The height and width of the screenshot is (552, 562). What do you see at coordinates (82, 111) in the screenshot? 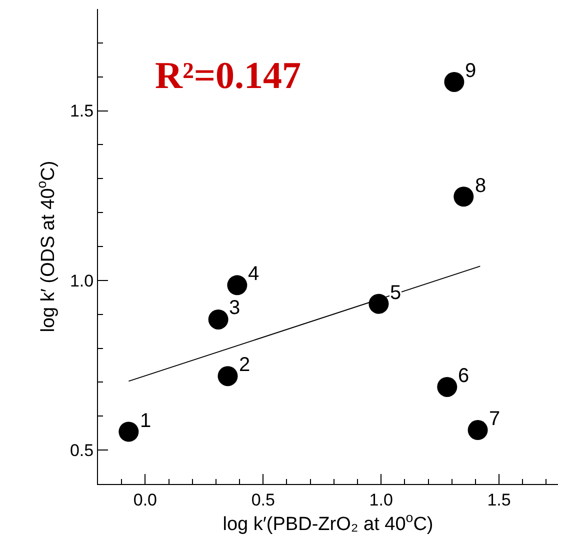
I see `y-tick-label: 1.5` at bounding box center [82, 111].